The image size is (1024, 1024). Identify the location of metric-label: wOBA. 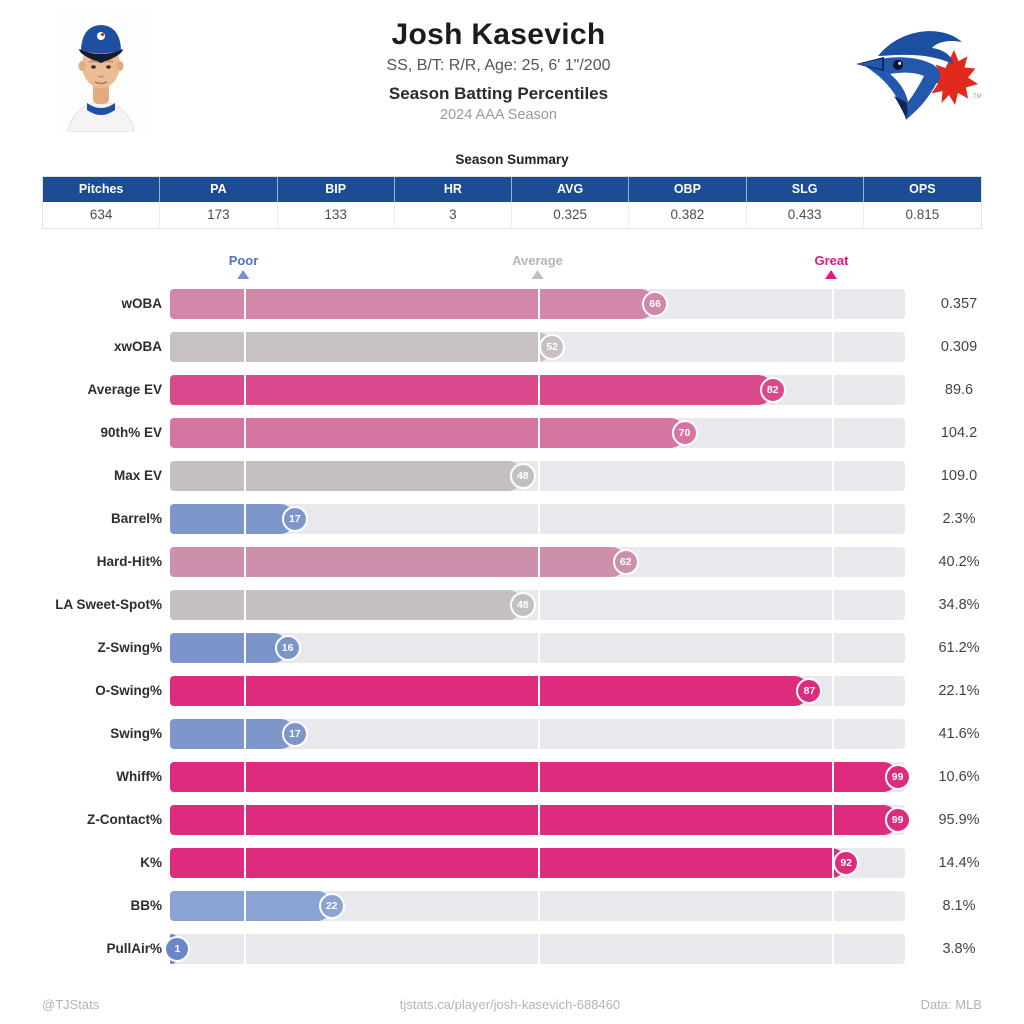
(142, 303).